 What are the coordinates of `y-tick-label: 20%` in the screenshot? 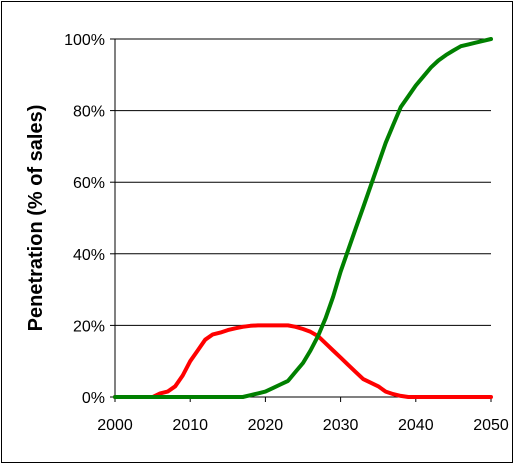 It's located at (89, 326).